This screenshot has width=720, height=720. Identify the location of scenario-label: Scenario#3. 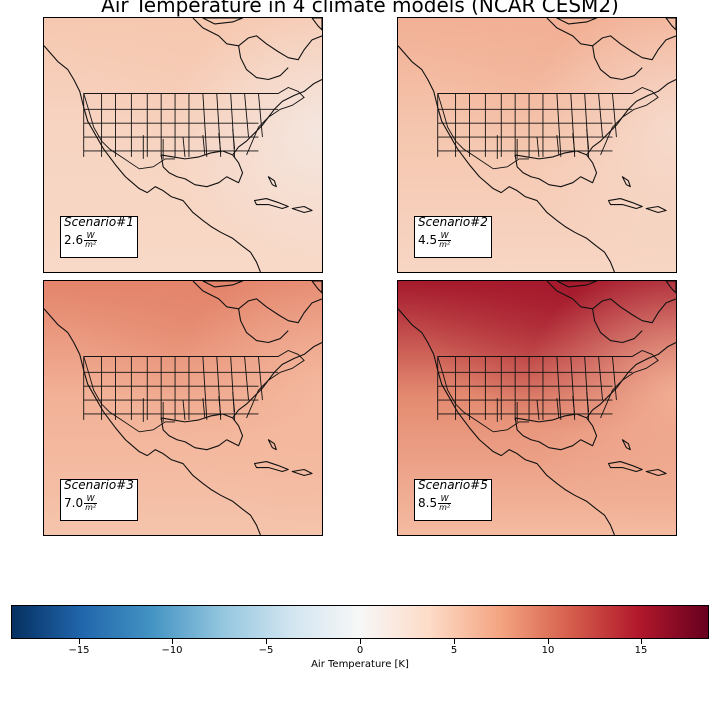
(99, 485).